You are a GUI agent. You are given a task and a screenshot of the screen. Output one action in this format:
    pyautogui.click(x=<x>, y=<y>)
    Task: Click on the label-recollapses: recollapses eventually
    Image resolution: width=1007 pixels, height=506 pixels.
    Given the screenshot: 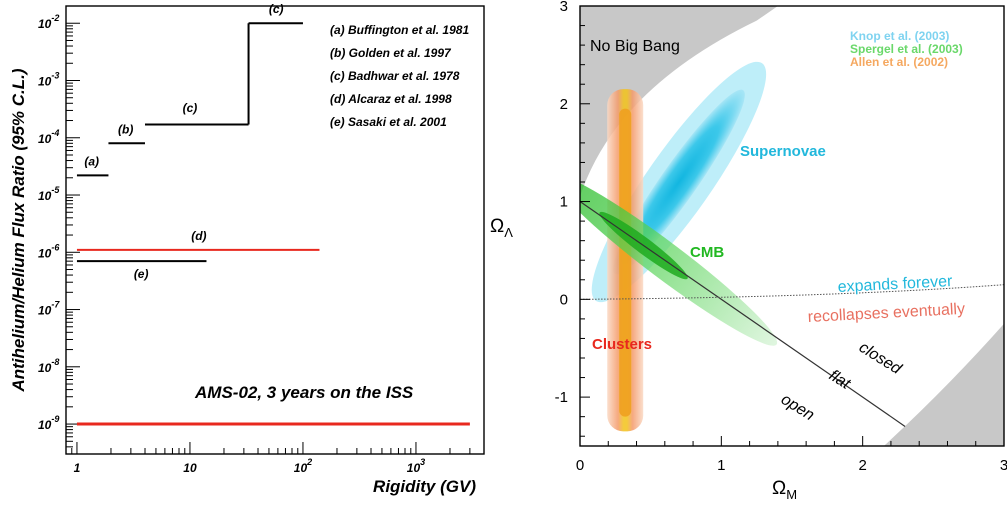 What is the action you would take?
    pyautogui.click(x=886, y=313)
    